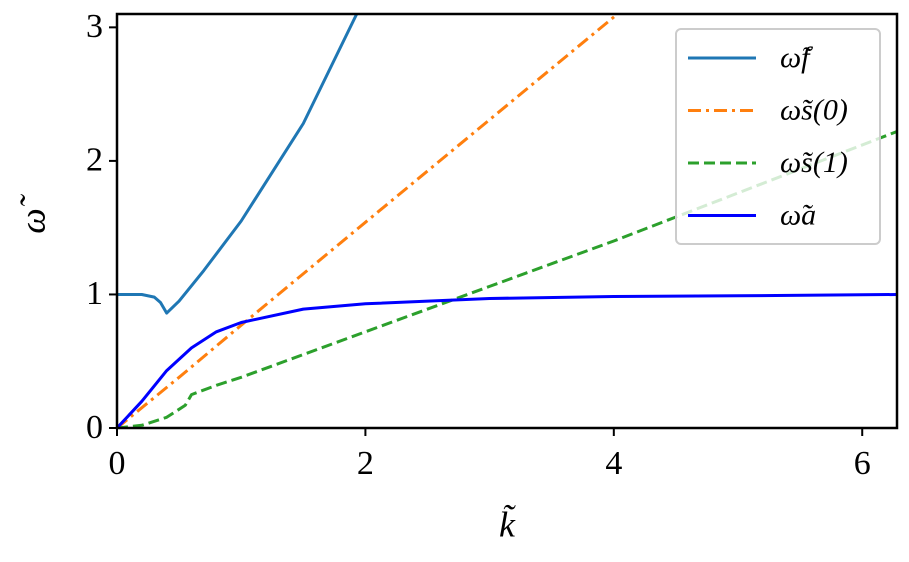 This screenshot has width=909, height=562. Describe the element at coordinates (778, 136) in the screenshot. I see `legend-box` at that location.